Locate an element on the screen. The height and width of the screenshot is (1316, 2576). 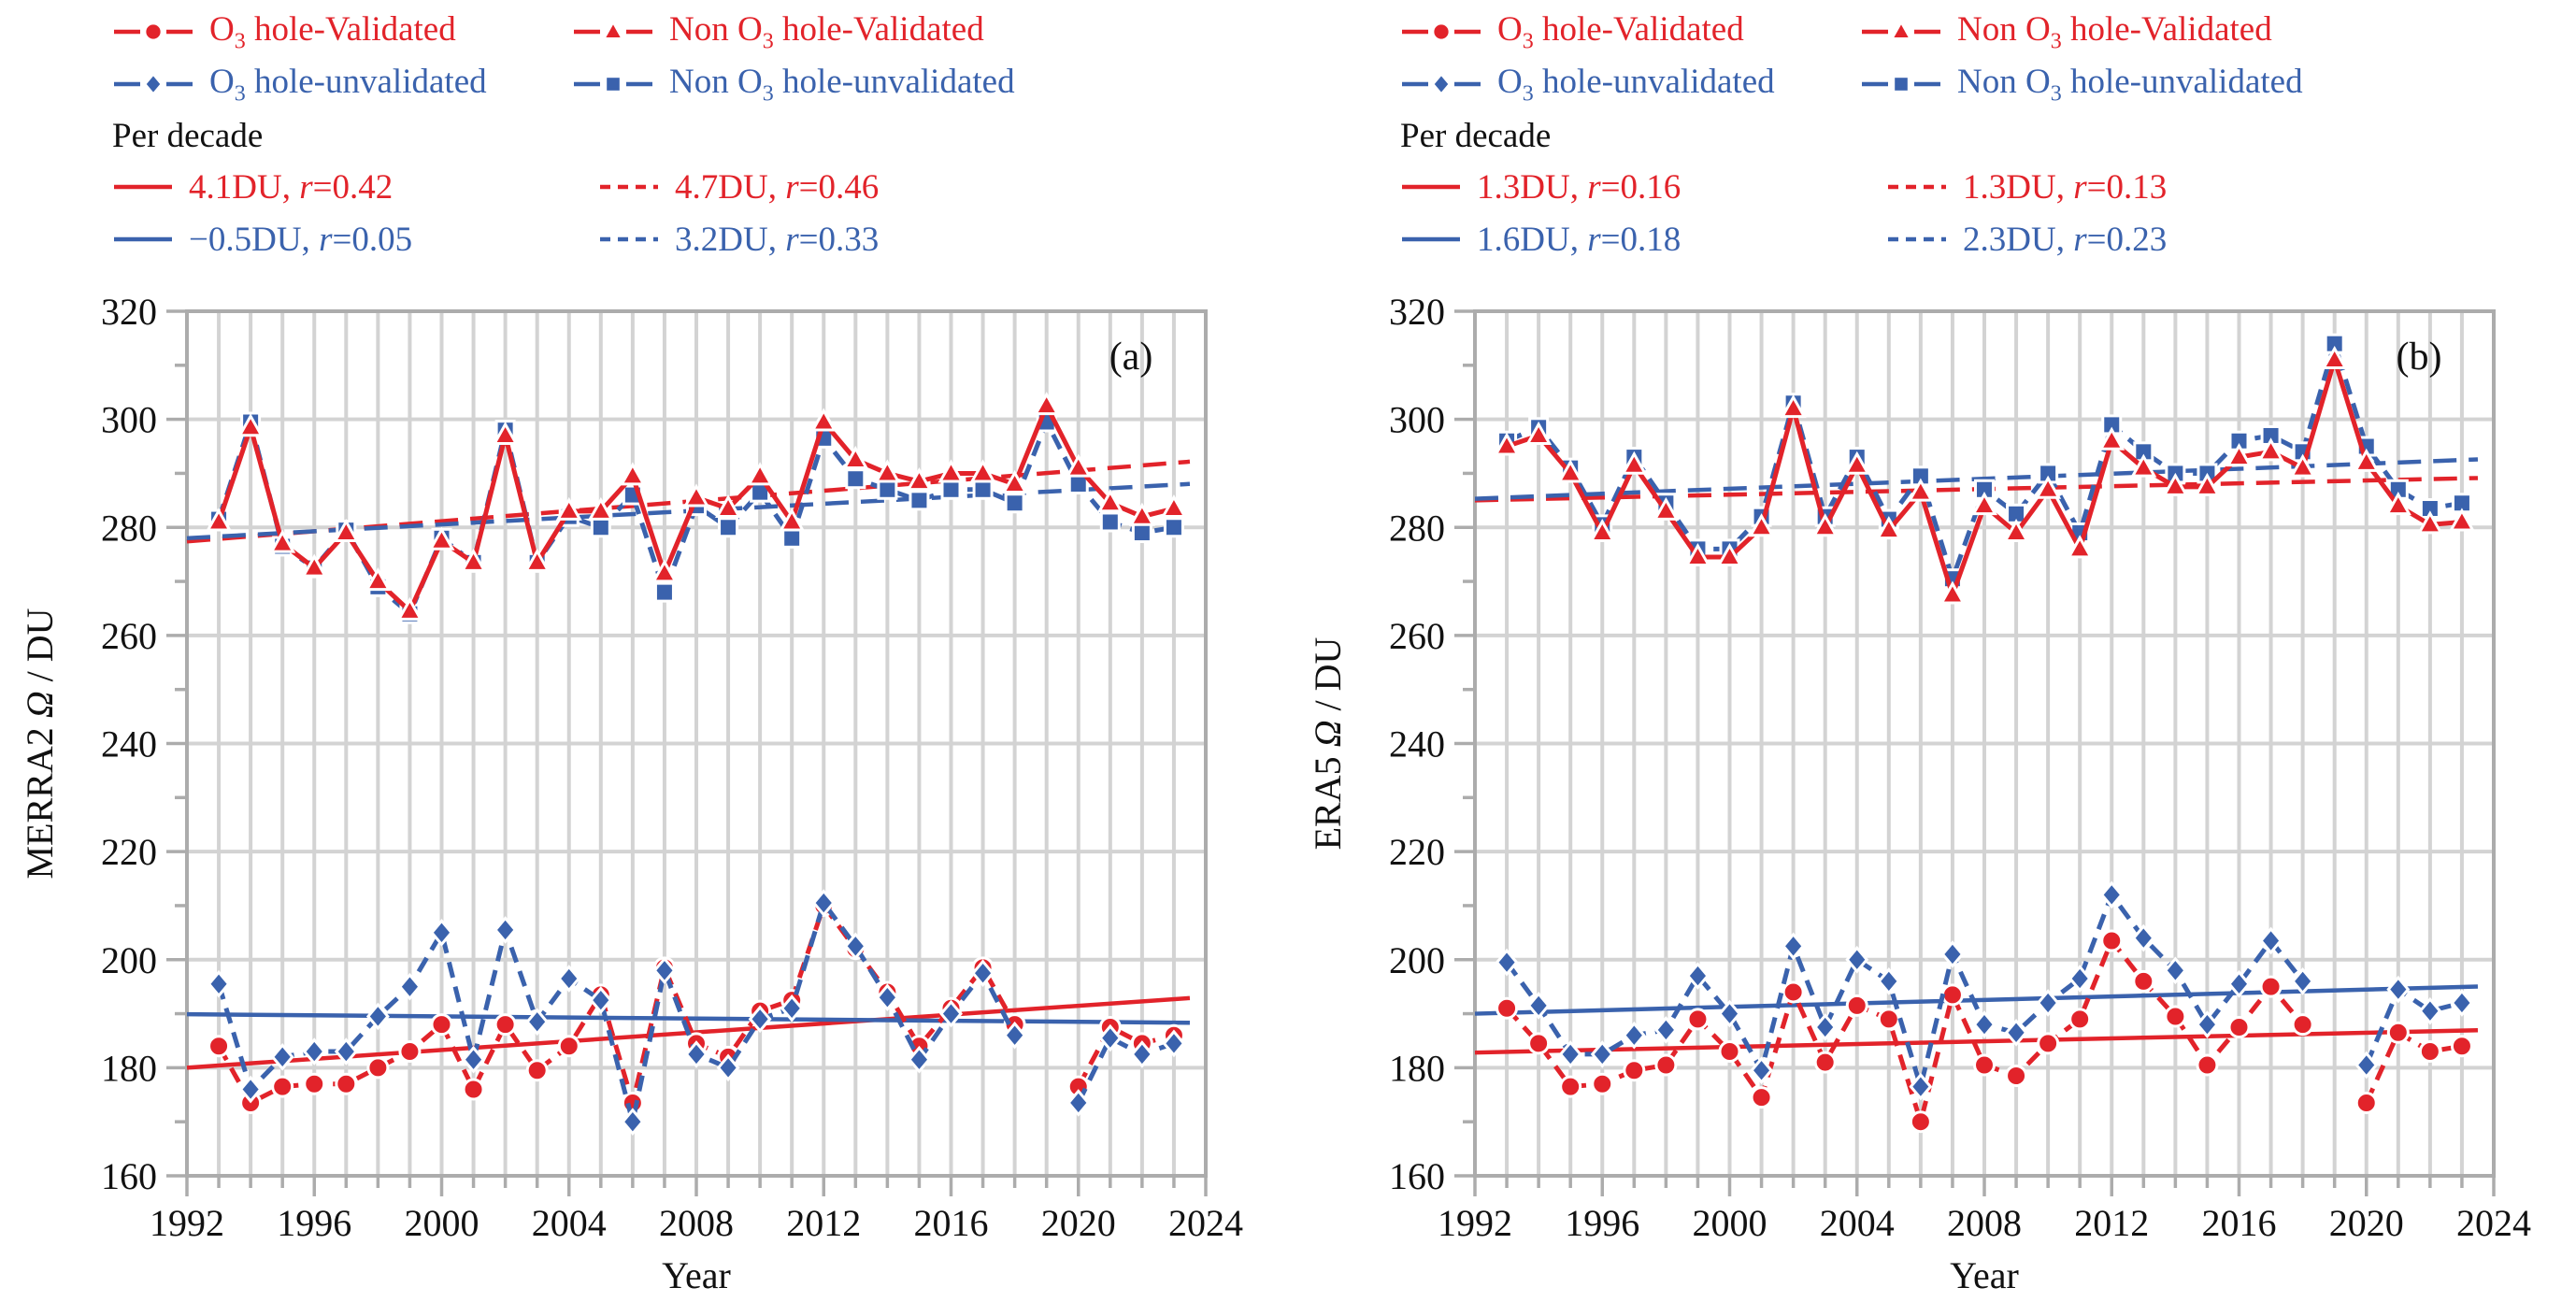
legend-entry-o3_validated: O3 hole-Validated is located at coordinates (1630, 31).